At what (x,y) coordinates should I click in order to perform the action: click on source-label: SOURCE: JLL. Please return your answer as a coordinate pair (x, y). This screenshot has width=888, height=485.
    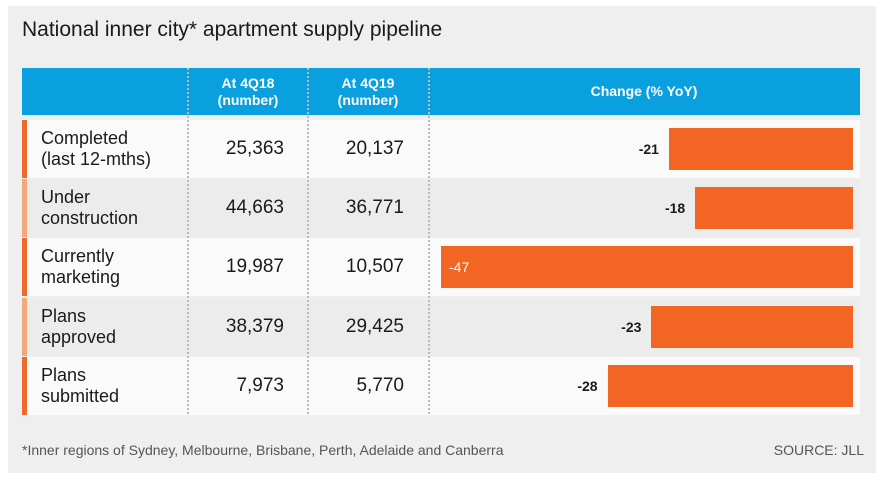
    Looking at the image, I should click on (818, 450).